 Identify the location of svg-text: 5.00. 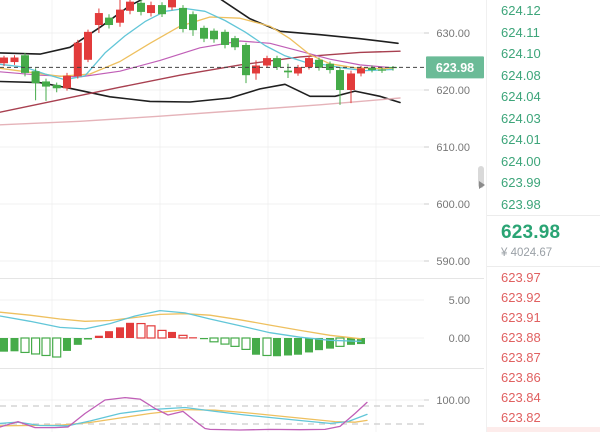
(459, 301).